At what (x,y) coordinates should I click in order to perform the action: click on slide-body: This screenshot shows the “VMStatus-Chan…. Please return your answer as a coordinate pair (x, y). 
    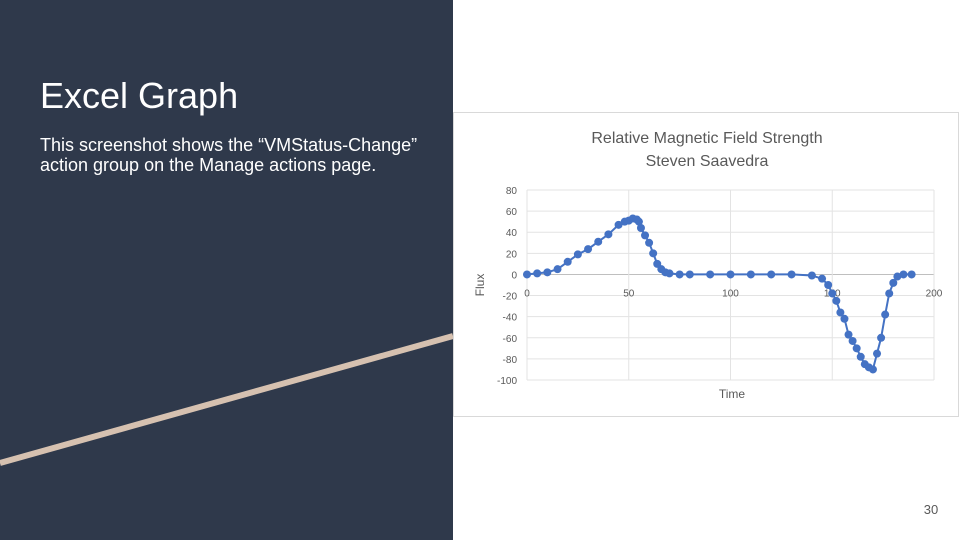
    Looking at the image, I should click on (229, 155).